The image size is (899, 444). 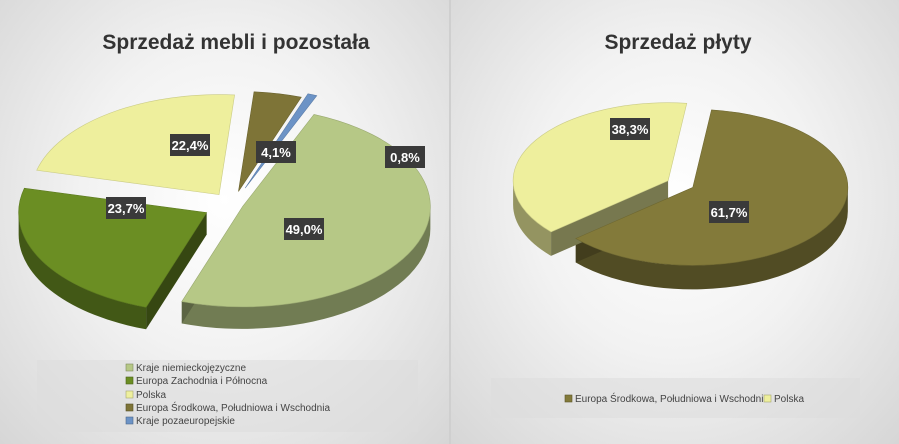 I want to click on data-label-polska: 38,3%, so click(x=630, y=129).